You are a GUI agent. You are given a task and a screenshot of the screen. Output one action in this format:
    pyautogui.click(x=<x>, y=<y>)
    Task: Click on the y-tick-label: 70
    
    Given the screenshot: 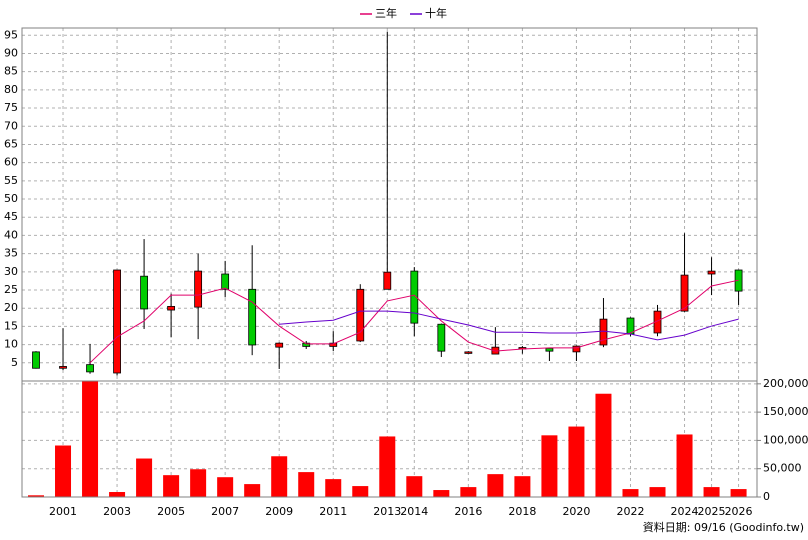 What is the action you would take?
    pyautogui.click(x=11, y=125)
    